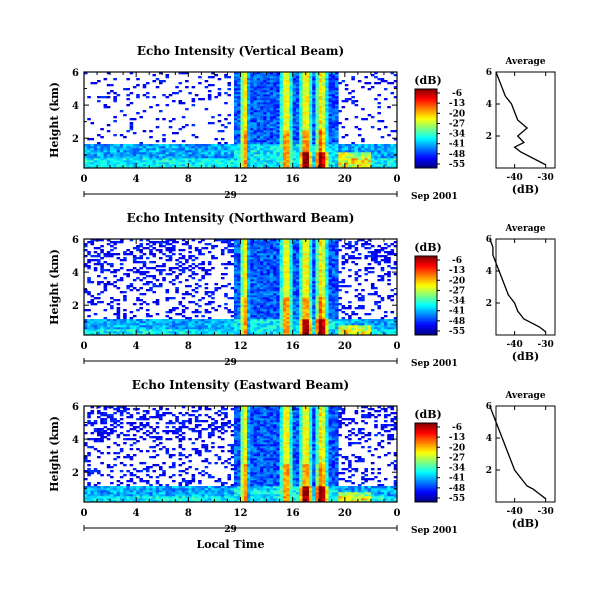  Describe the element at coordinates (426, 157) in the screenshot. I see `colorbar-step` at that location.